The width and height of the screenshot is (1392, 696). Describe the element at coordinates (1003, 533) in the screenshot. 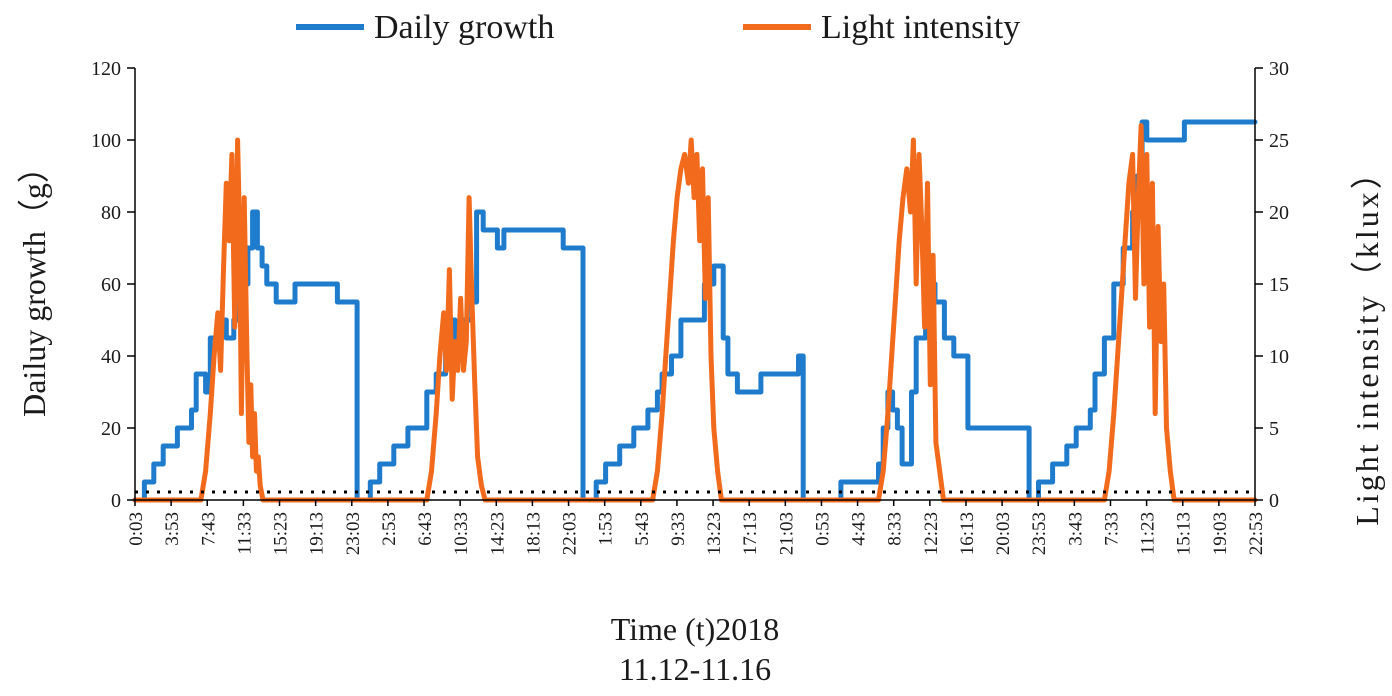

I see `x-tick-label: 20:03` at that location.